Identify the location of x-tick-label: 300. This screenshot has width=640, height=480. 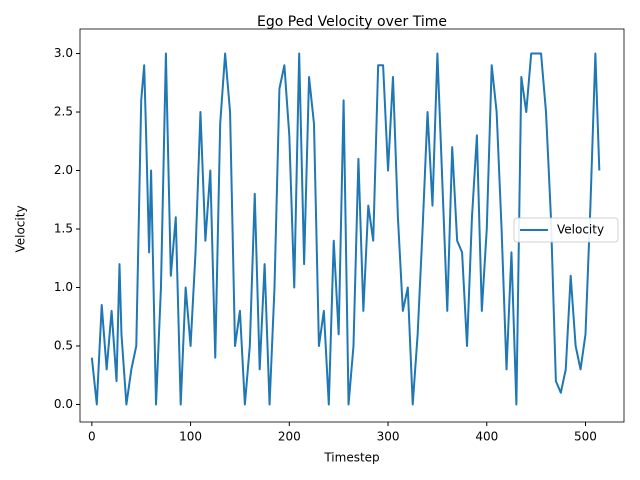
(388, 437).